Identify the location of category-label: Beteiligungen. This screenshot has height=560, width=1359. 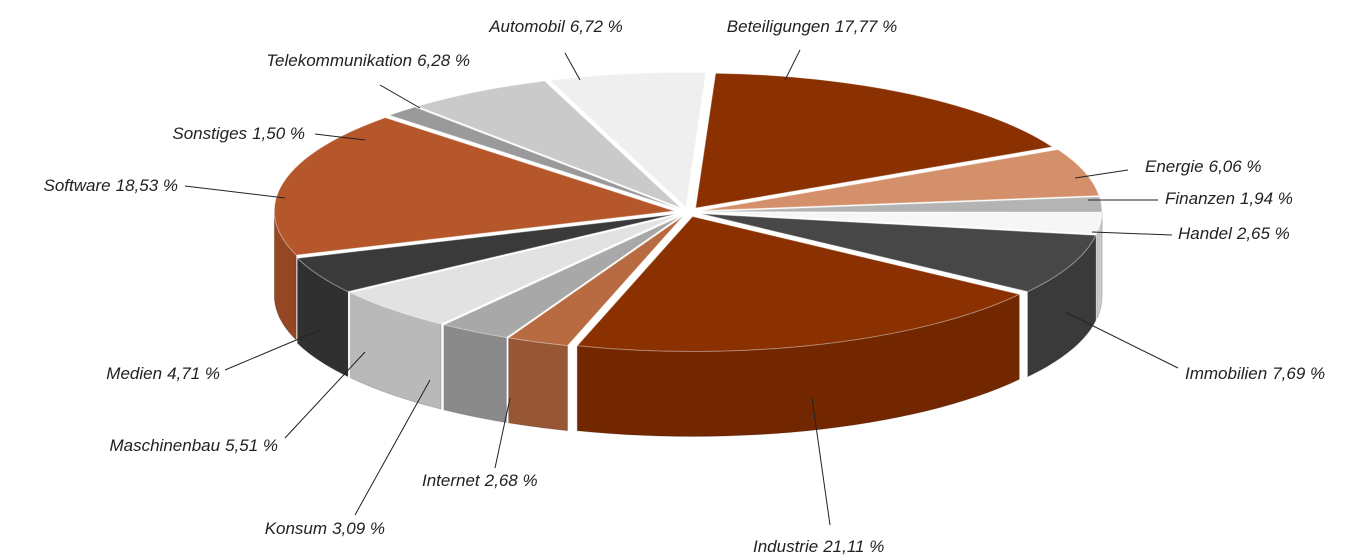
(778, 26).